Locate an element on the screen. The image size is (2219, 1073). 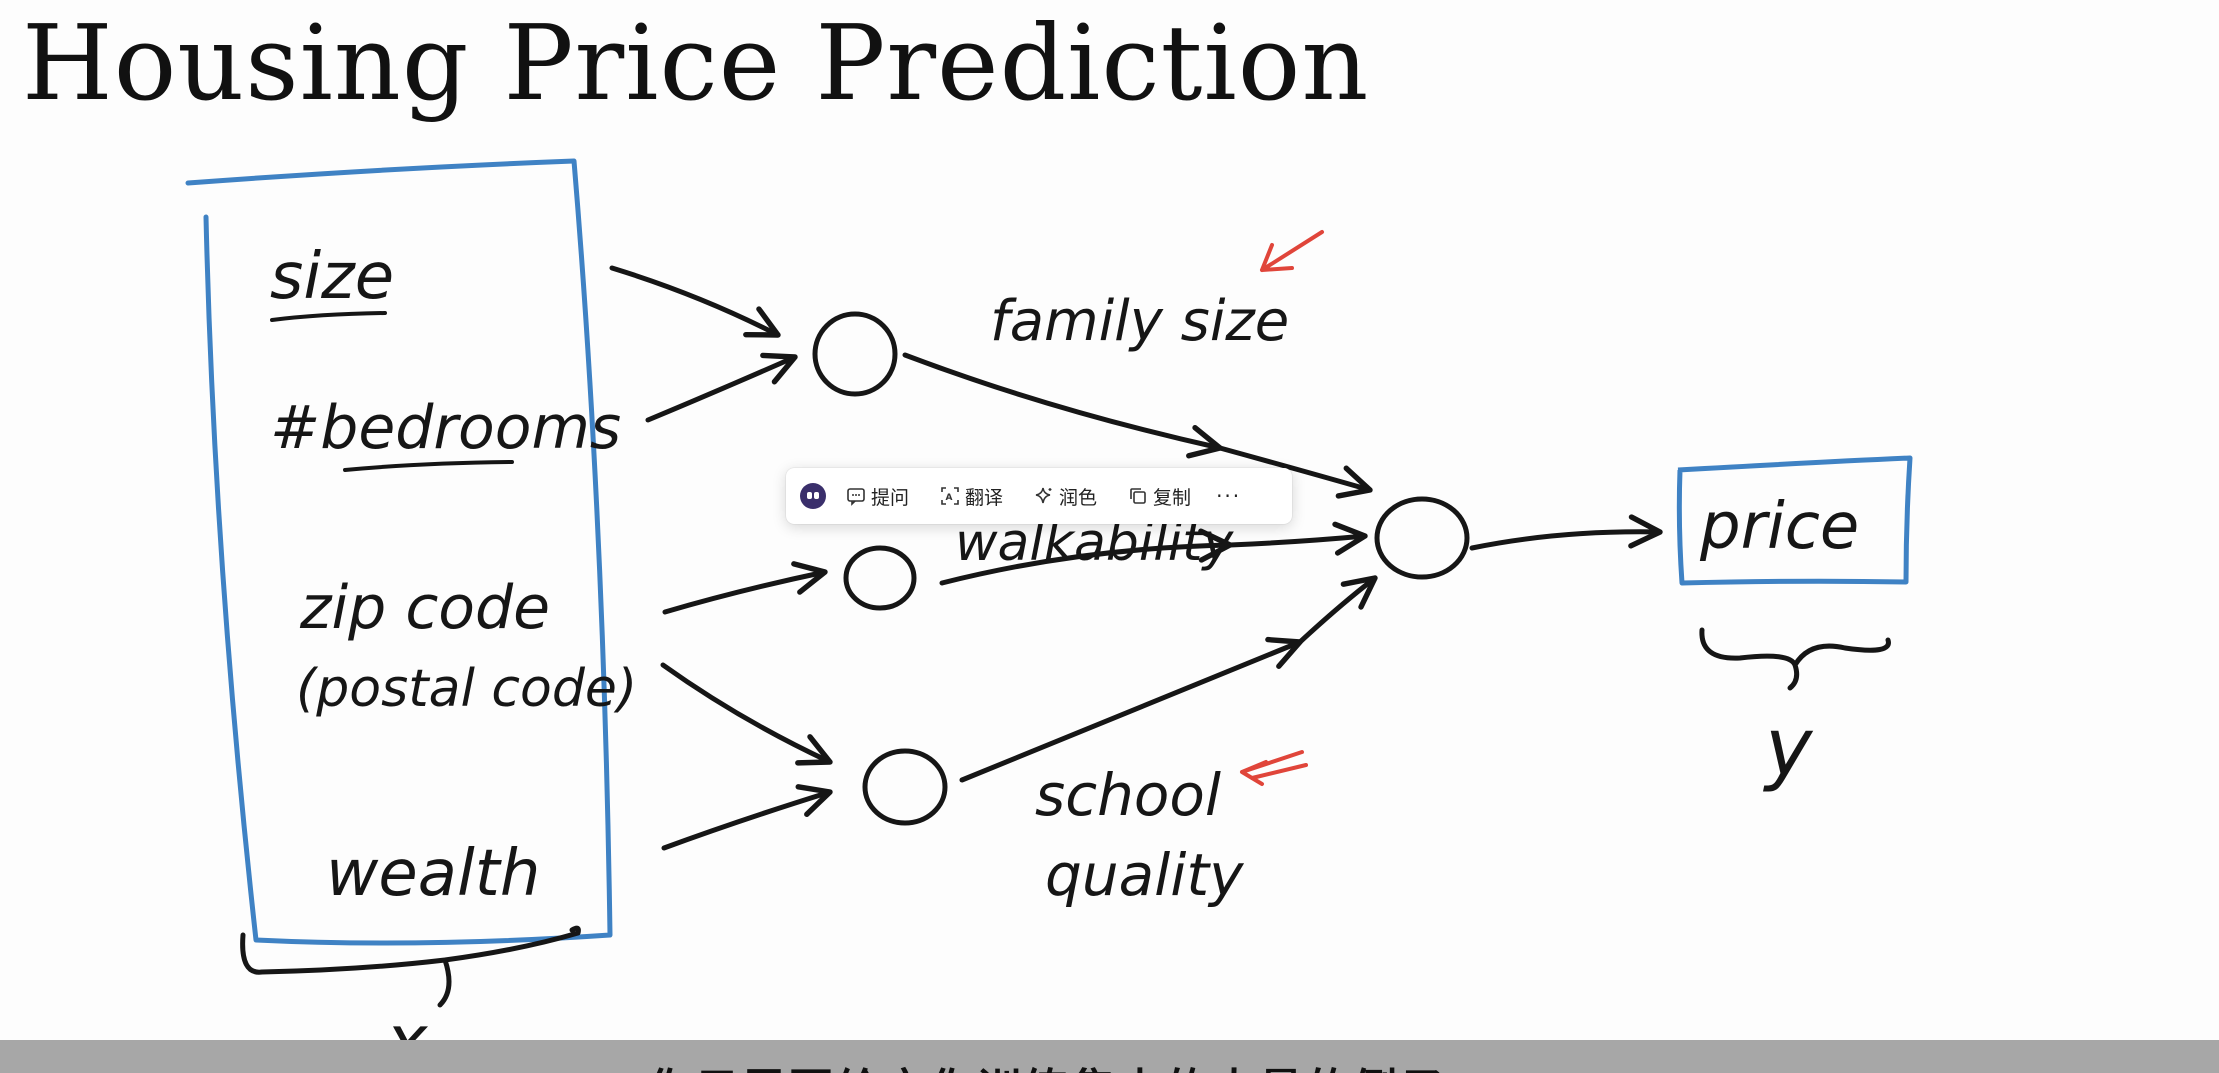
svg-text: A is located at coordinates (949, 498).